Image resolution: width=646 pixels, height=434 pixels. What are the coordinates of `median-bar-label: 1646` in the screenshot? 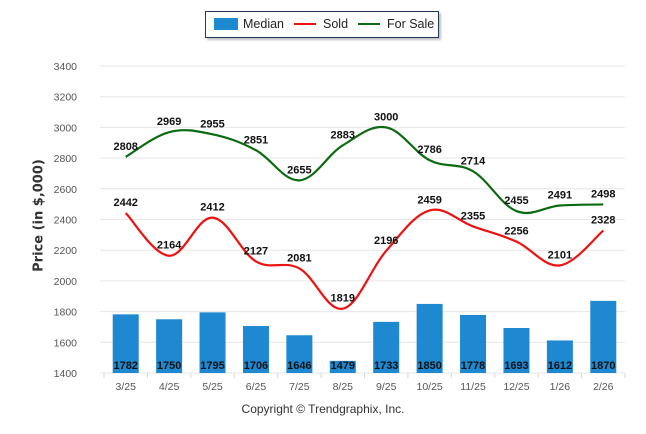 It's located at (299, 366).